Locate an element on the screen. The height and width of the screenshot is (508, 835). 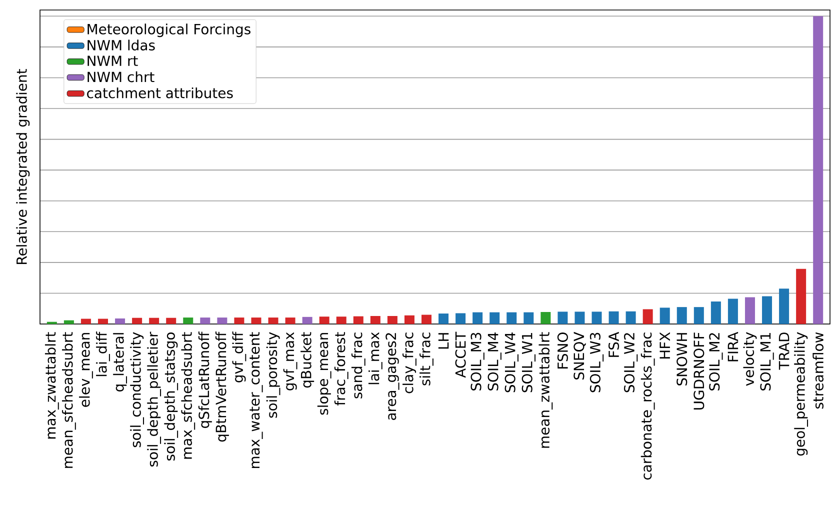
x-tick-label: ACCET is located at coordinates (460, 355).